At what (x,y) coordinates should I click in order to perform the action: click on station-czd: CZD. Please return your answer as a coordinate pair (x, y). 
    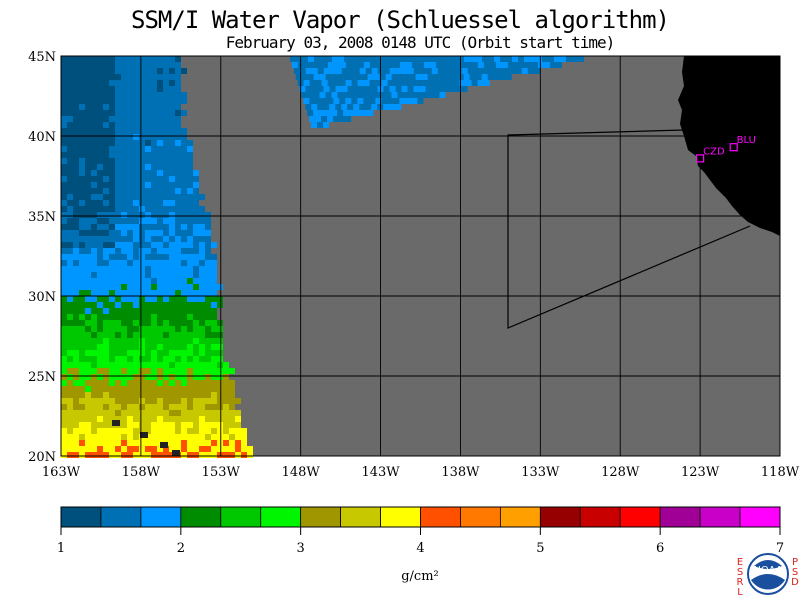
    Looking at the image, I should click on (710, 154).